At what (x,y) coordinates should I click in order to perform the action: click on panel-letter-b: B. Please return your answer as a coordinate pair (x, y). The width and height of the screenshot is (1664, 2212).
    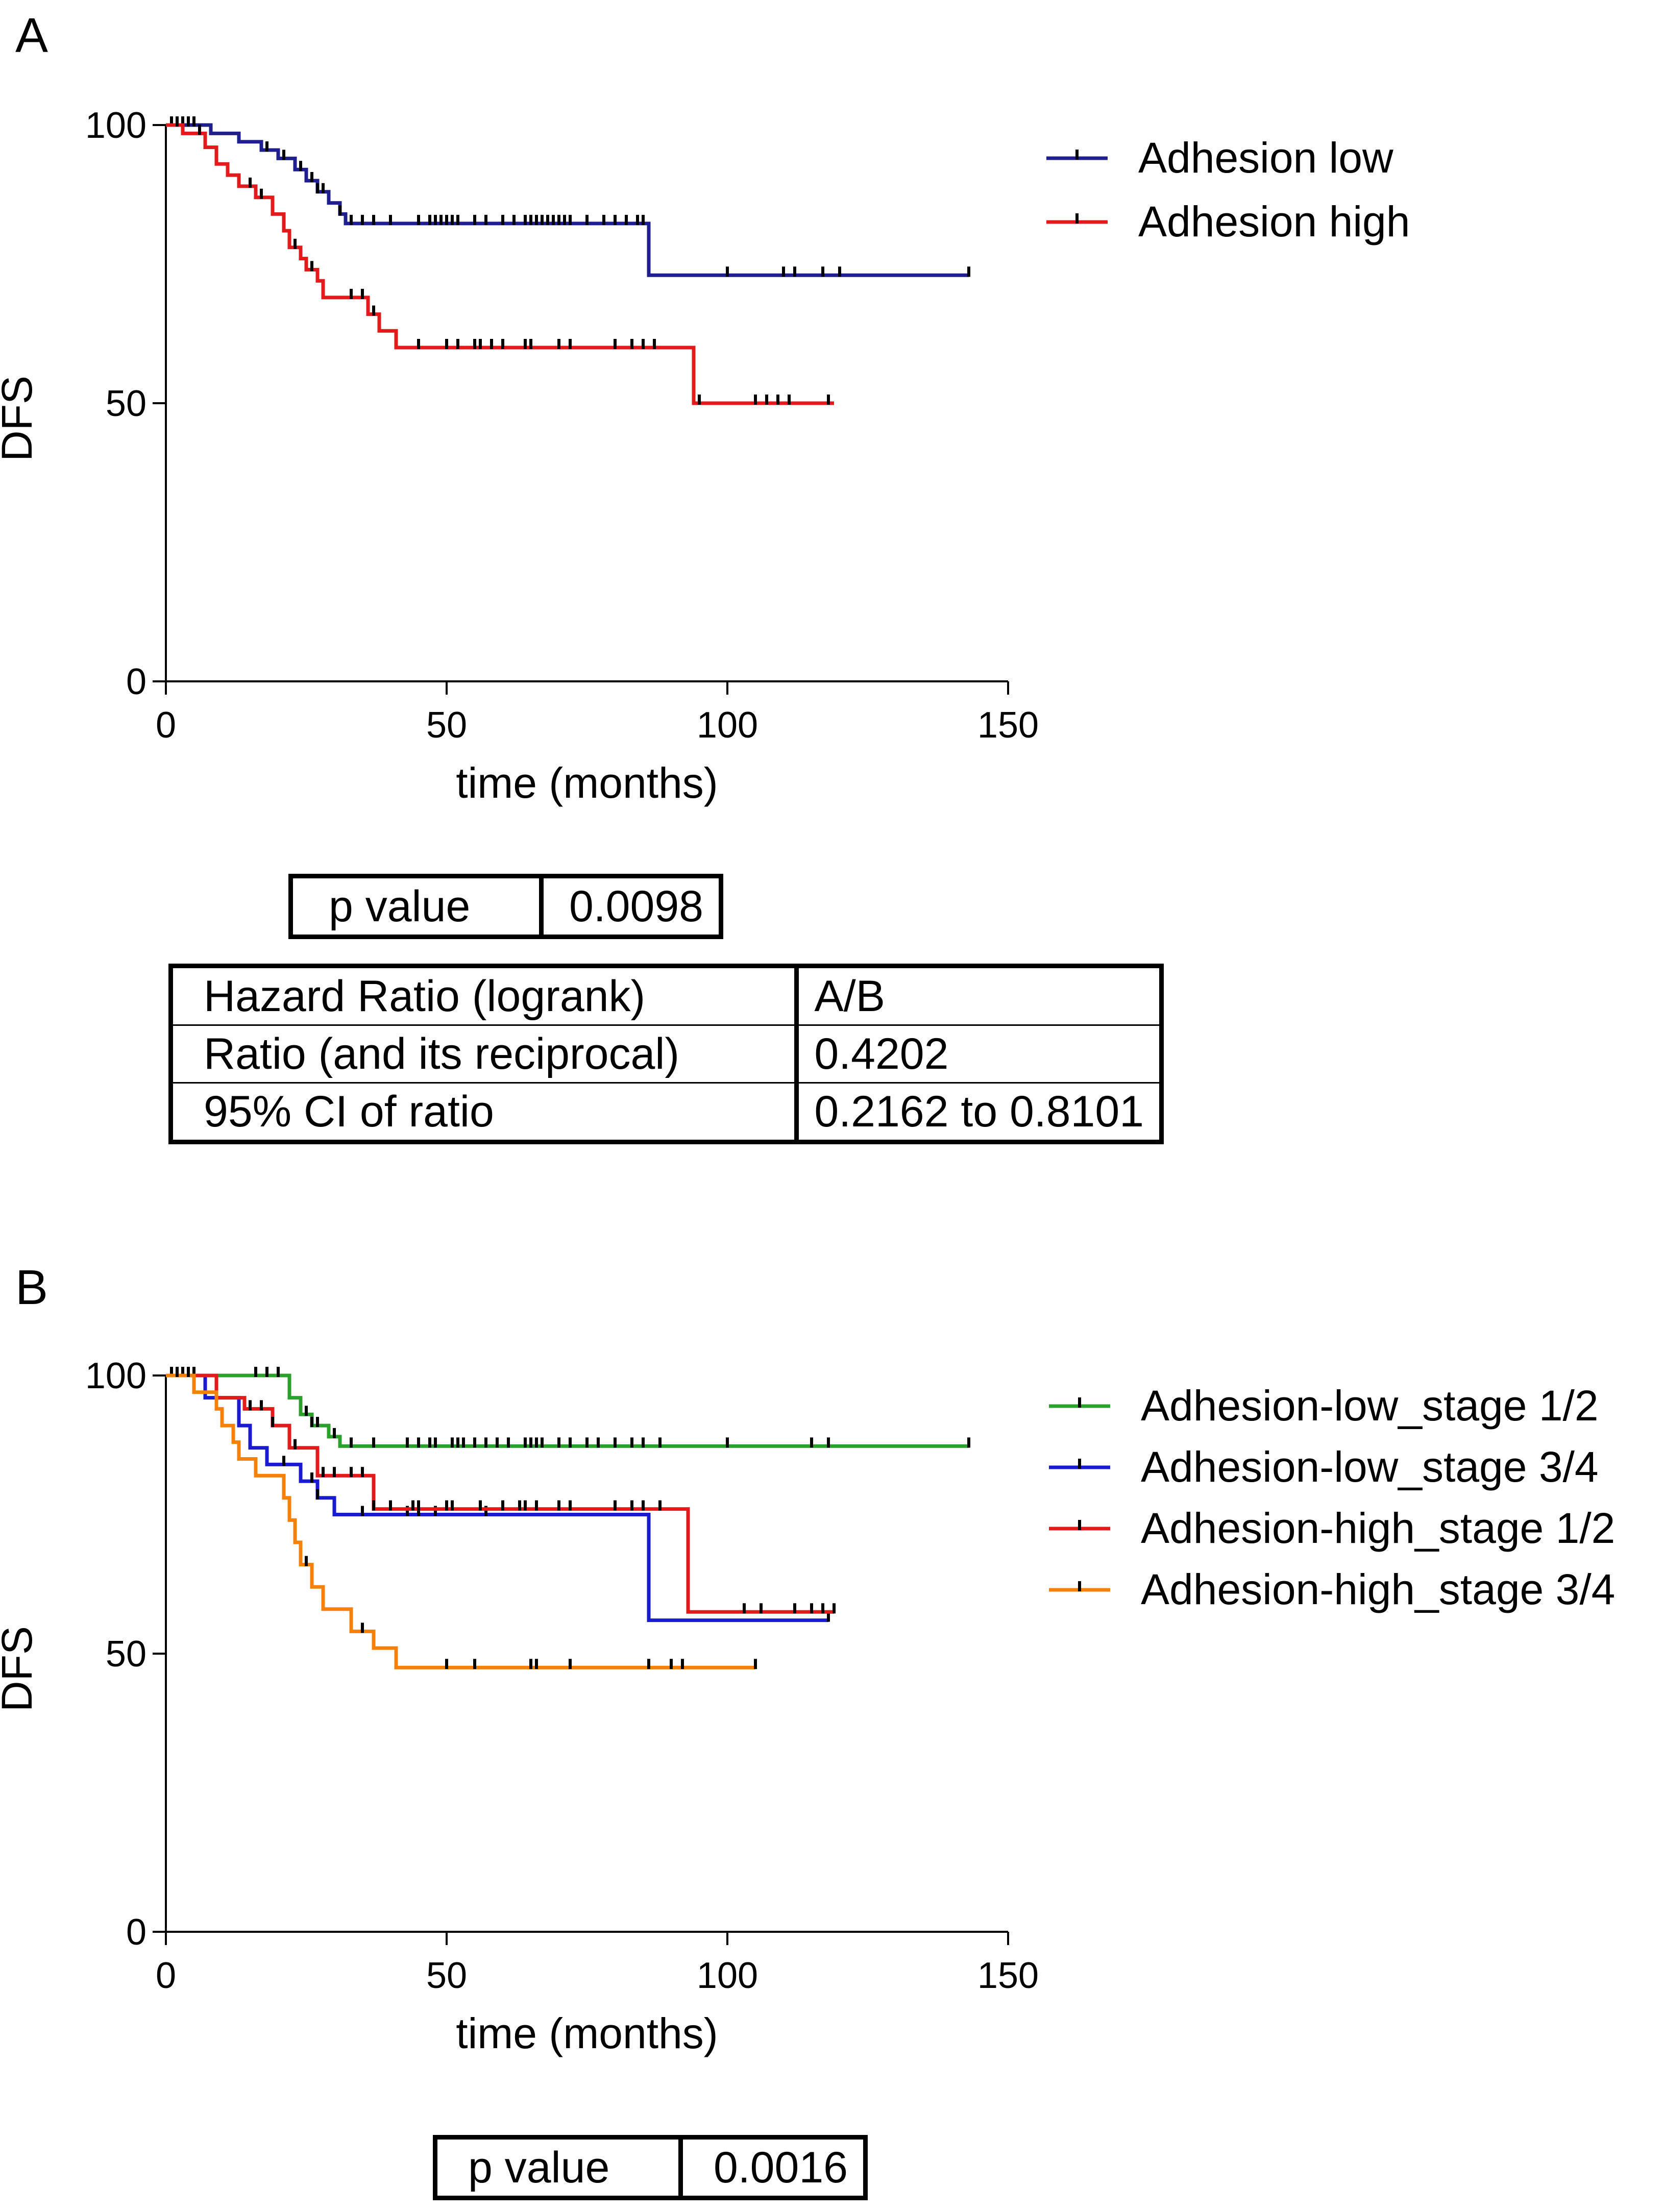
    Looking at the image, I should click on (32, 1287).